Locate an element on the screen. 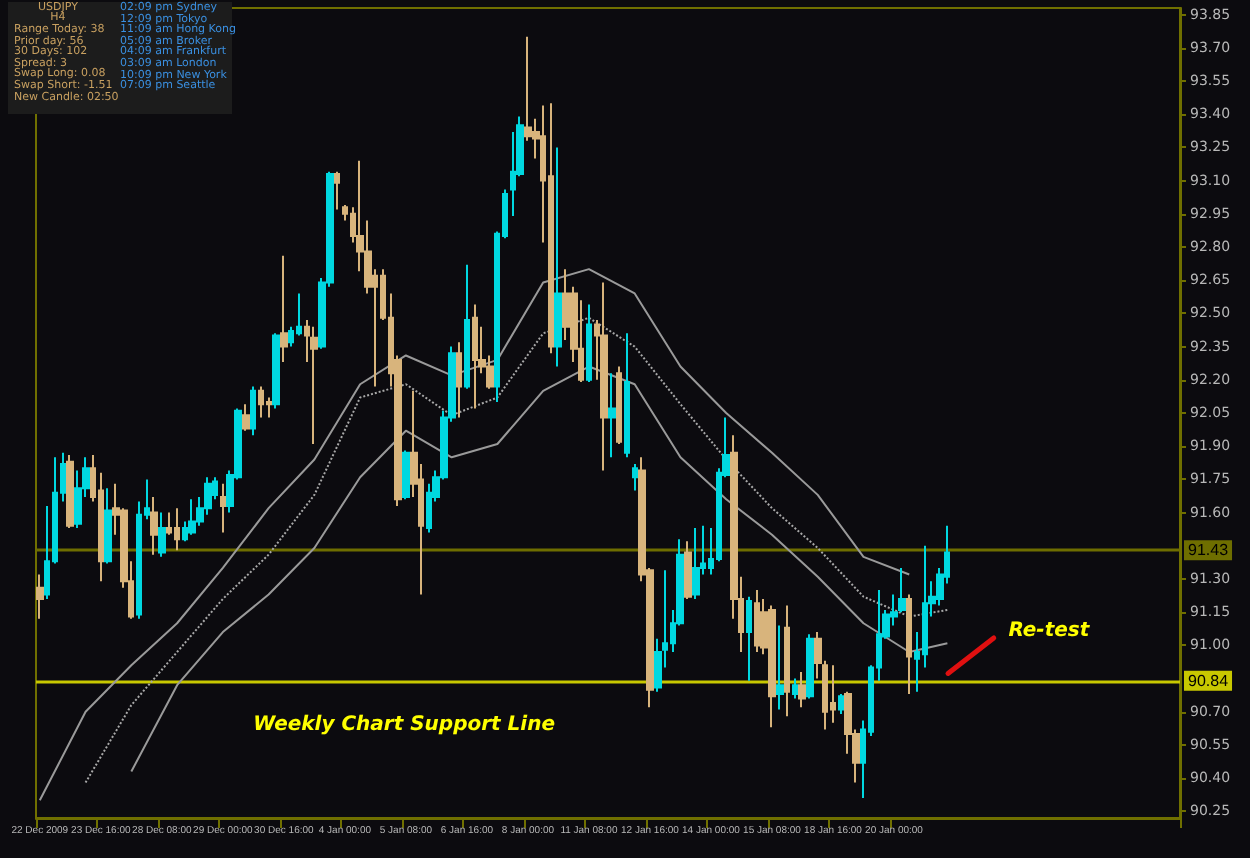 The height and width of the screenshot is (858, 1250). ref-line-label: 90.84 is located at coordinates (1209, 680).